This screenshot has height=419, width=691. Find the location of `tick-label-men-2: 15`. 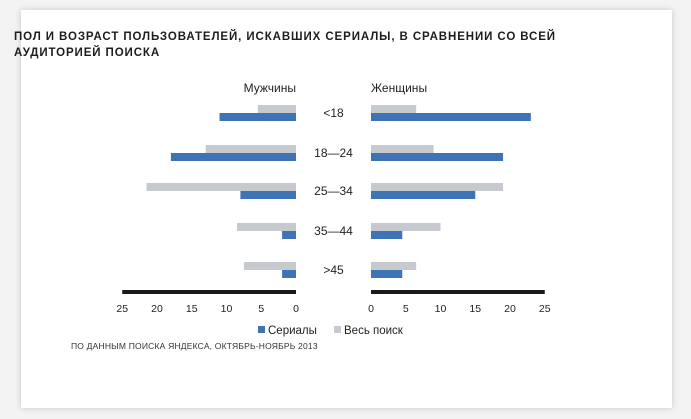

tick-label-men-2: 15 is located at coordinates (192, 309).